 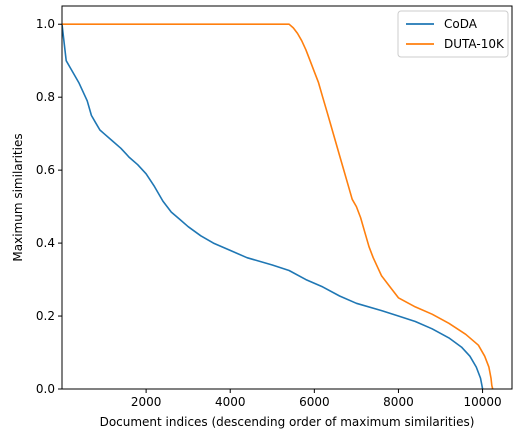 I want to click on legend-label: DUTA-10K, so click(x=474, y=44).